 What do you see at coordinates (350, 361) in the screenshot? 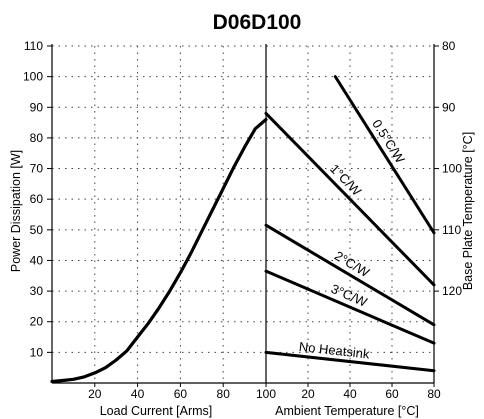
I see `heatsink-line-no-heatsink` at bounding box center [350, 361].